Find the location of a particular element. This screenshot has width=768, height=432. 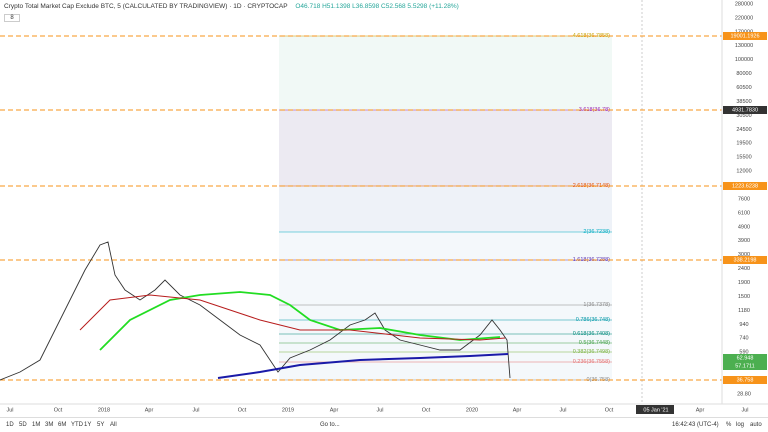

fib-label: 0.618(36.7408) is located at coordinates (591, 334).